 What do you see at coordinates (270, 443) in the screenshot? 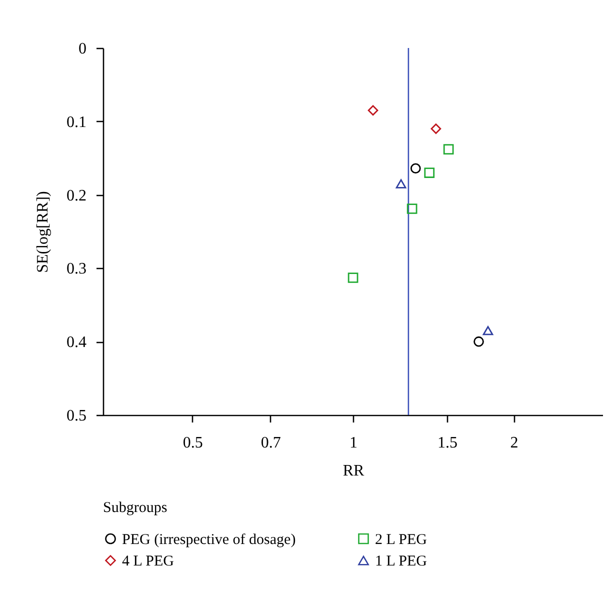
I see `x-tick-label: 0.7` at bounding box center [270, 443].